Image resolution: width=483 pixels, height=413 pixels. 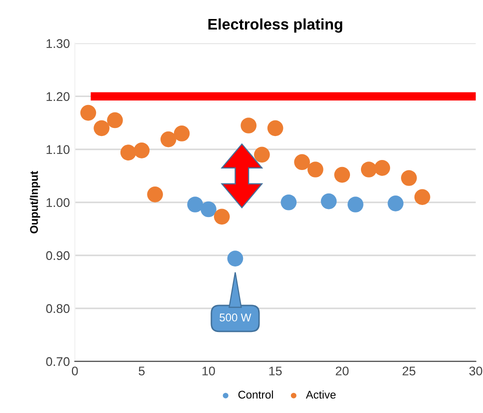 What do you see at coordinates (58, 361) in the screenshot?
I see `y-tick-label: 0.70` at bounding box center [58, 361].